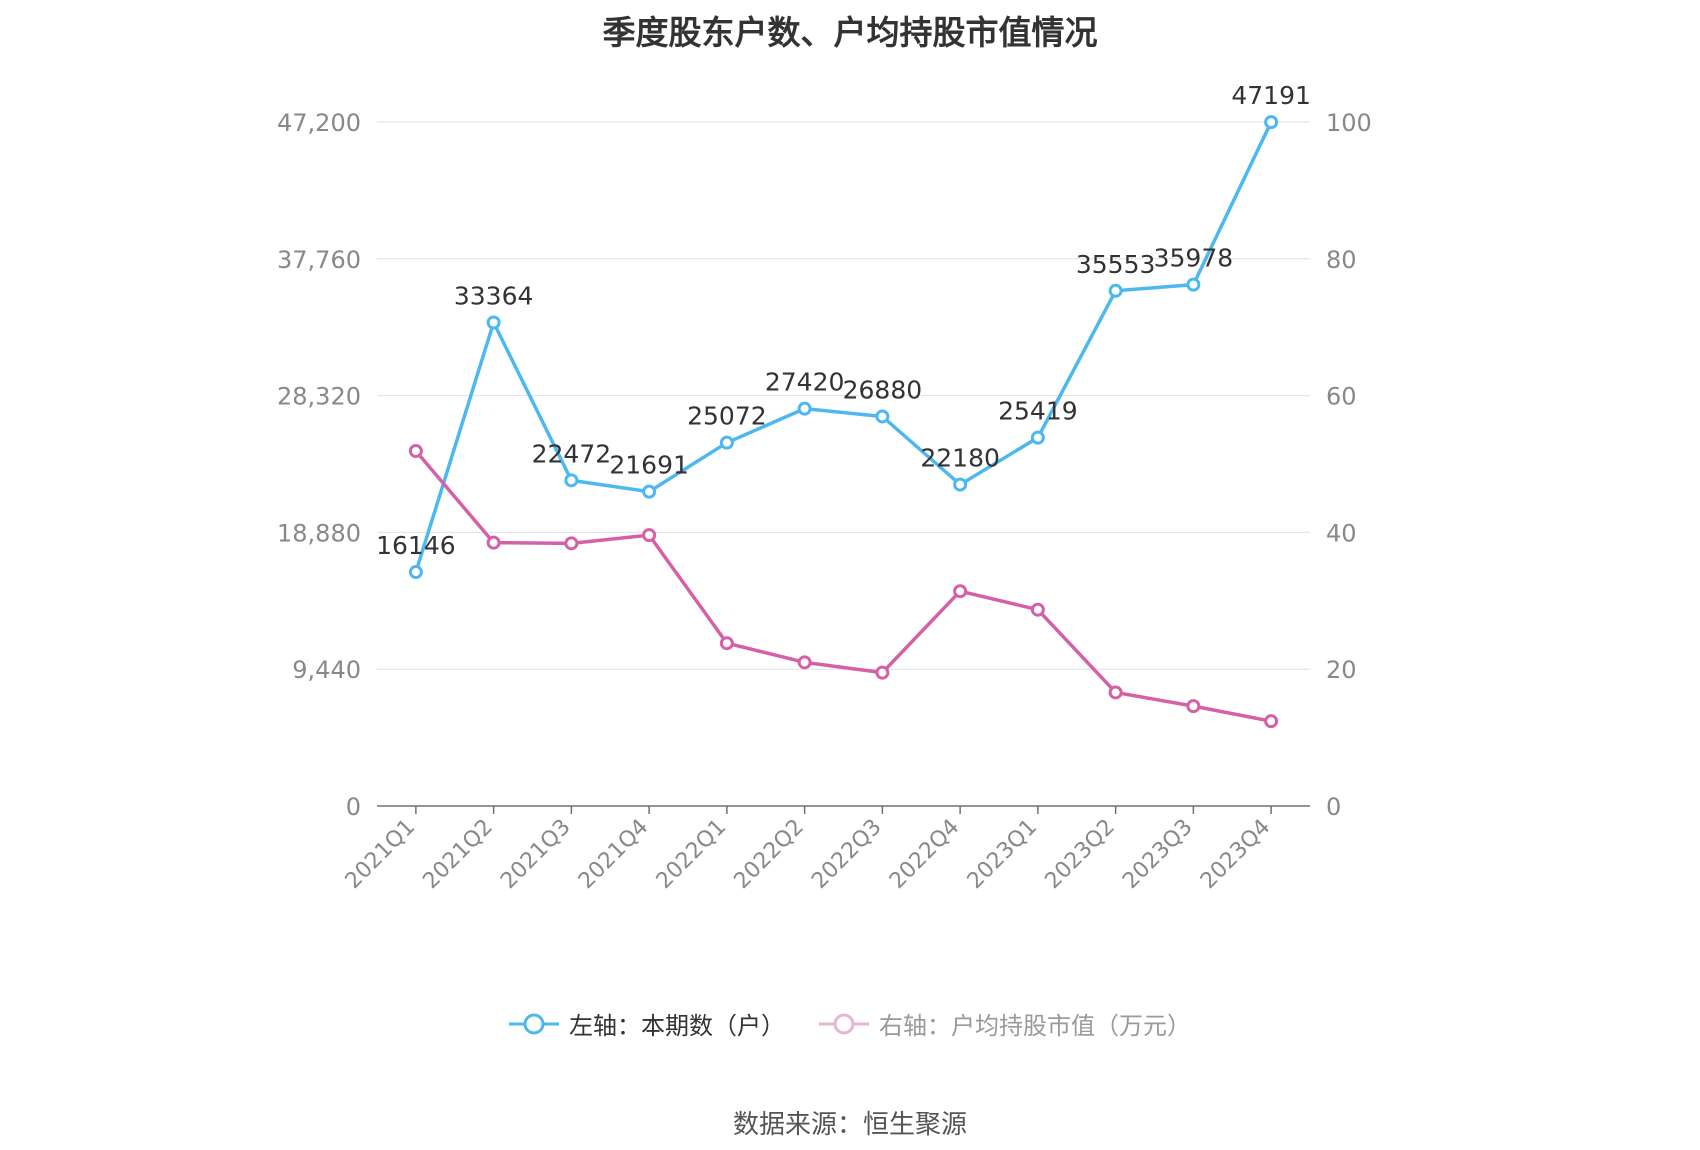  Describe the element at coordinates (319, 397) in the screenshot. I see `y-left-tick-label: 28,320` at that location.